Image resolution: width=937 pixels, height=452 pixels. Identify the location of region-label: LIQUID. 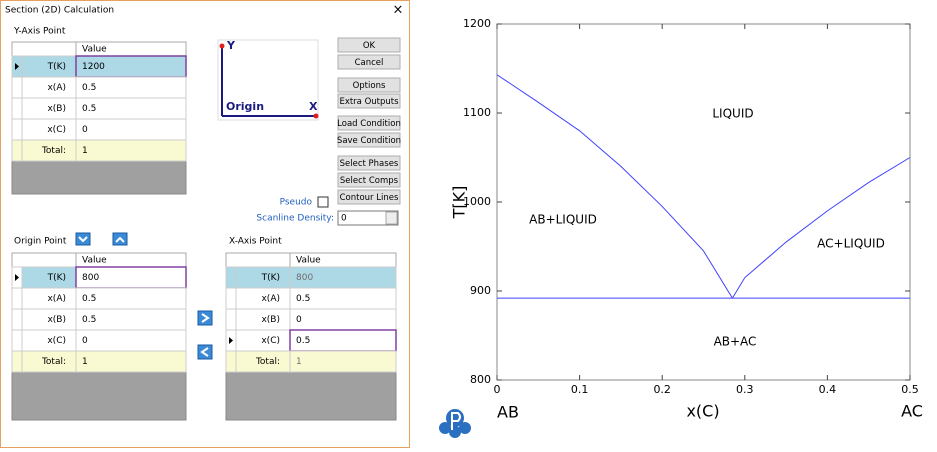
(732, 114).